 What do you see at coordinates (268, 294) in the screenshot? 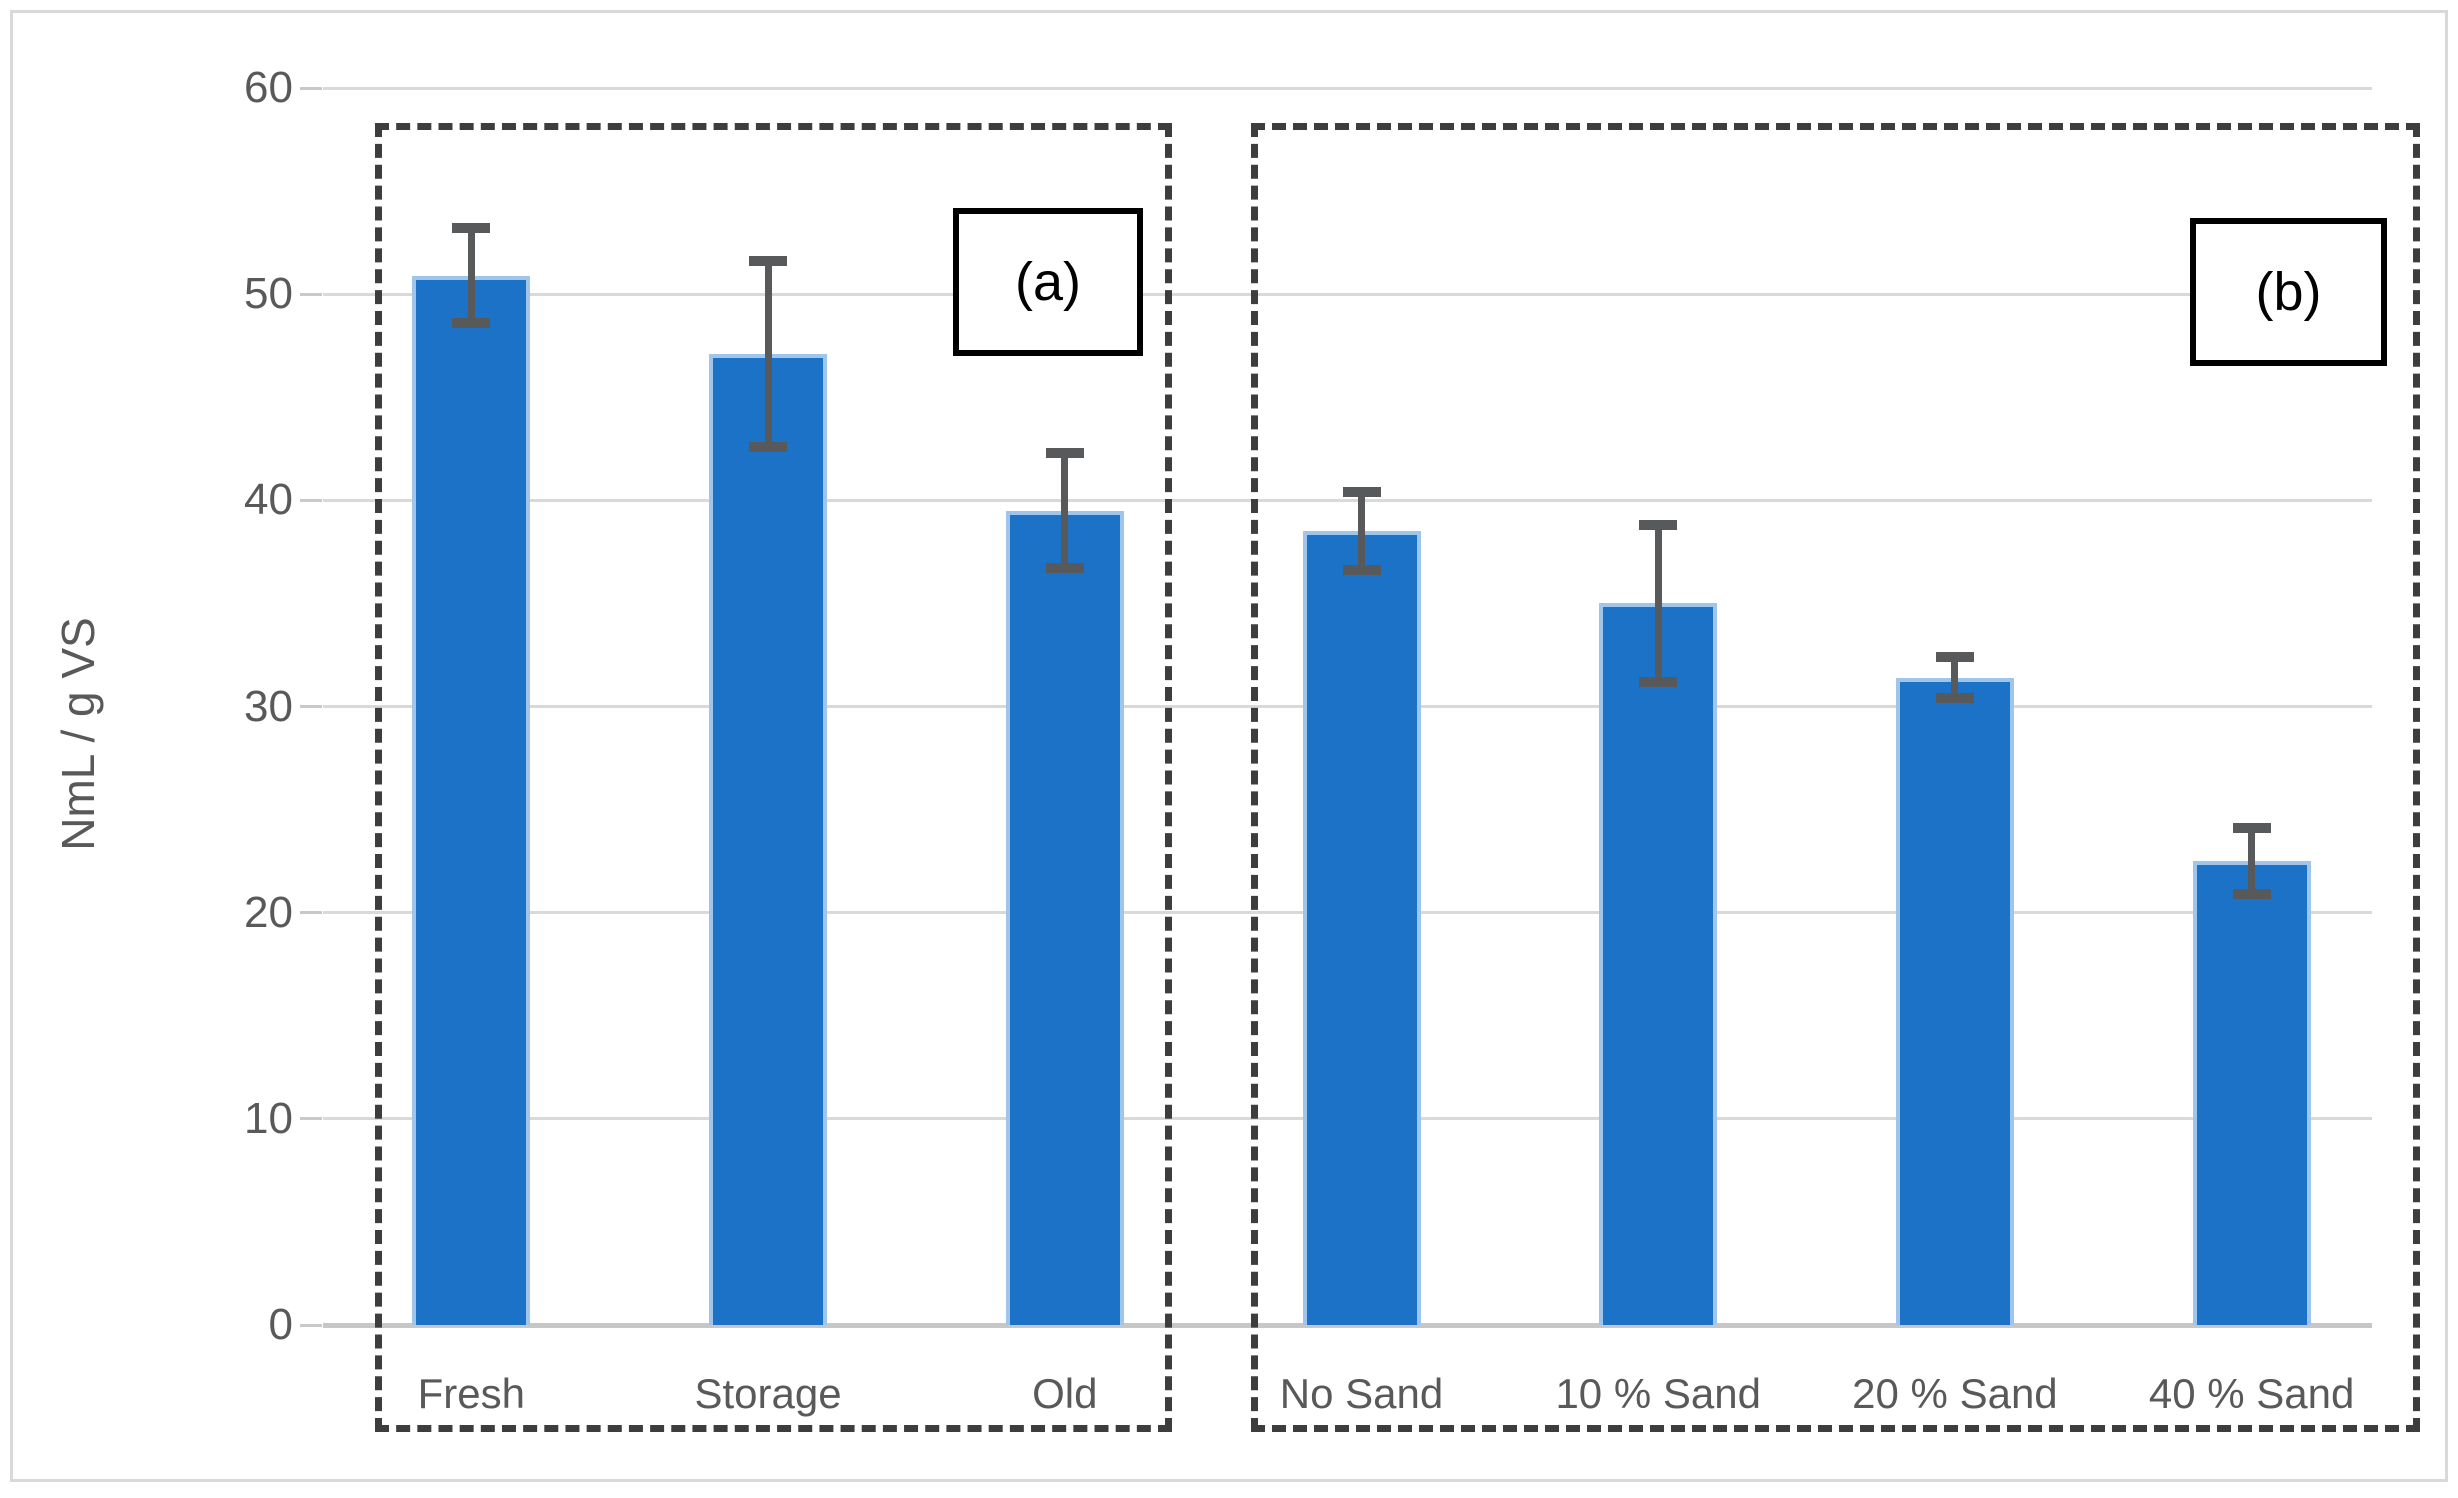
I see `y-tick-label-50: 50` at bounding box center [268, 294].